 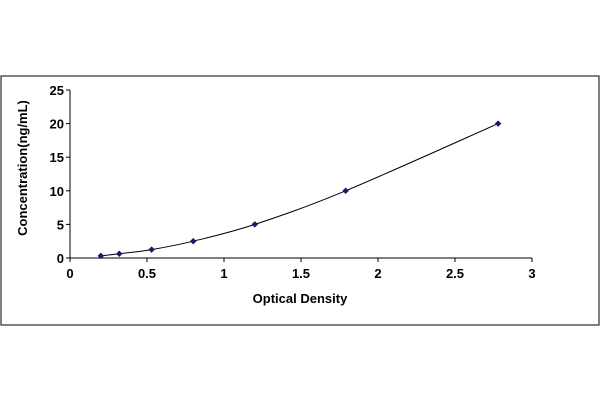 I want to click on y-tick-label: 5, so click(x=60, y=224).